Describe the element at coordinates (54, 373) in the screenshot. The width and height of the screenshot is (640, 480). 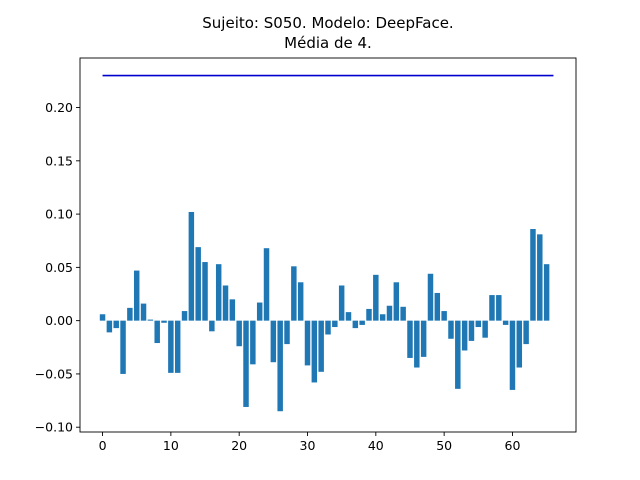
I see `y-tick-label-1: −0.05` at that location.